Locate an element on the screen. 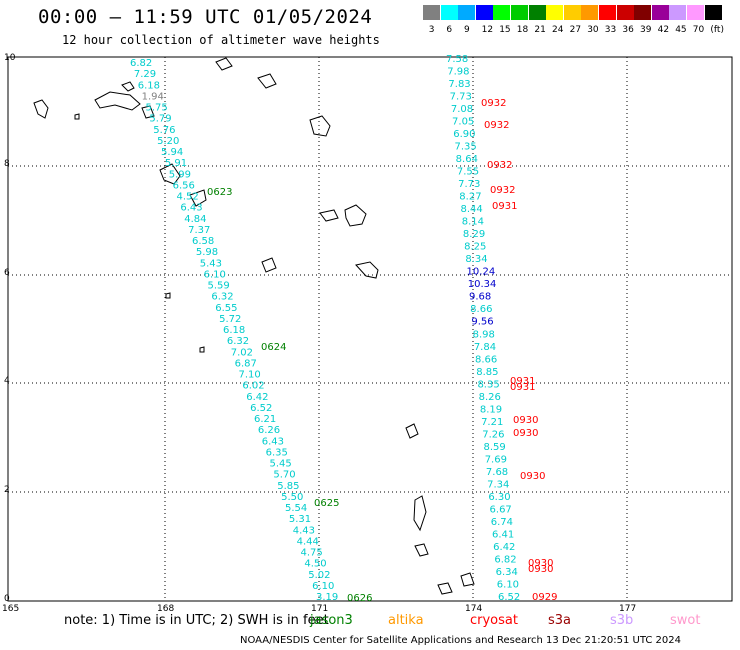 This screenshot has height=650, width=740. time-stamp: 0932 is located at coordinates (502, 190).